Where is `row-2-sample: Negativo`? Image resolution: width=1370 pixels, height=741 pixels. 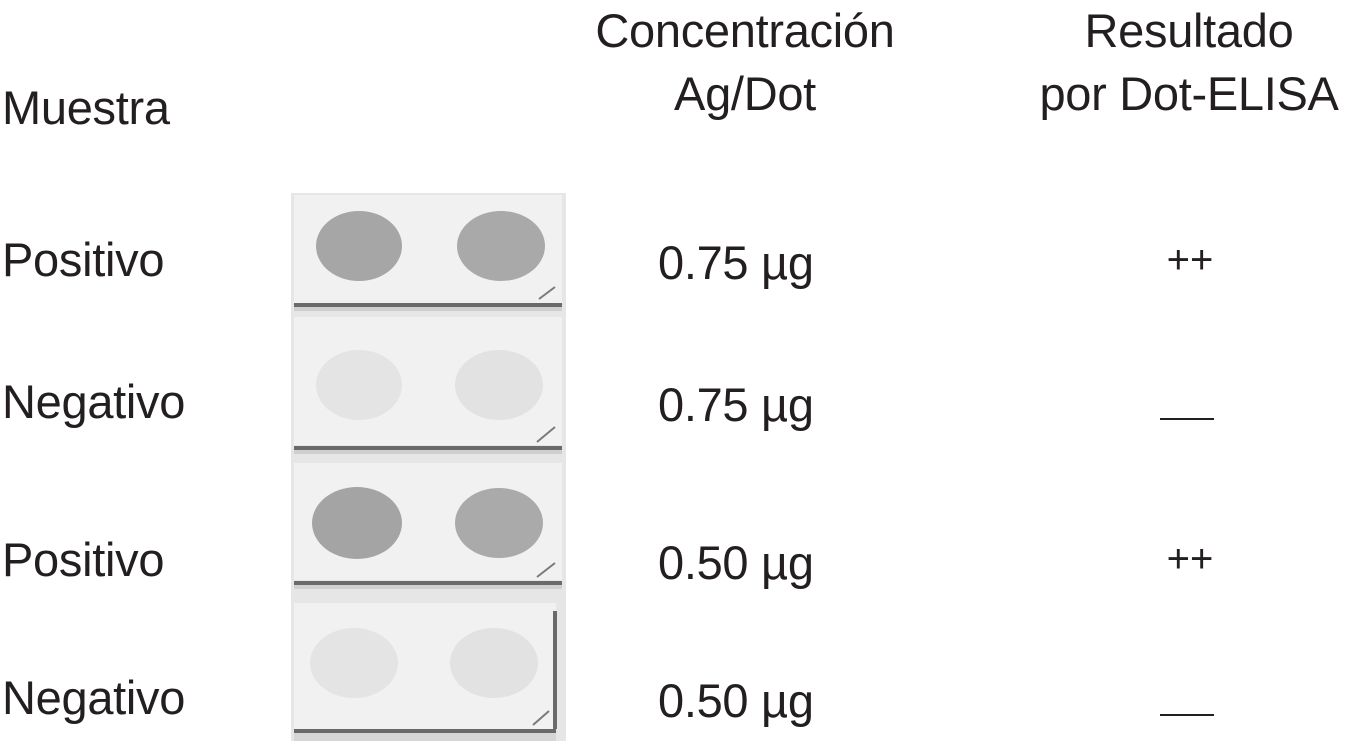 row-2-sample: Negativo is located at coordinates (94, 401).